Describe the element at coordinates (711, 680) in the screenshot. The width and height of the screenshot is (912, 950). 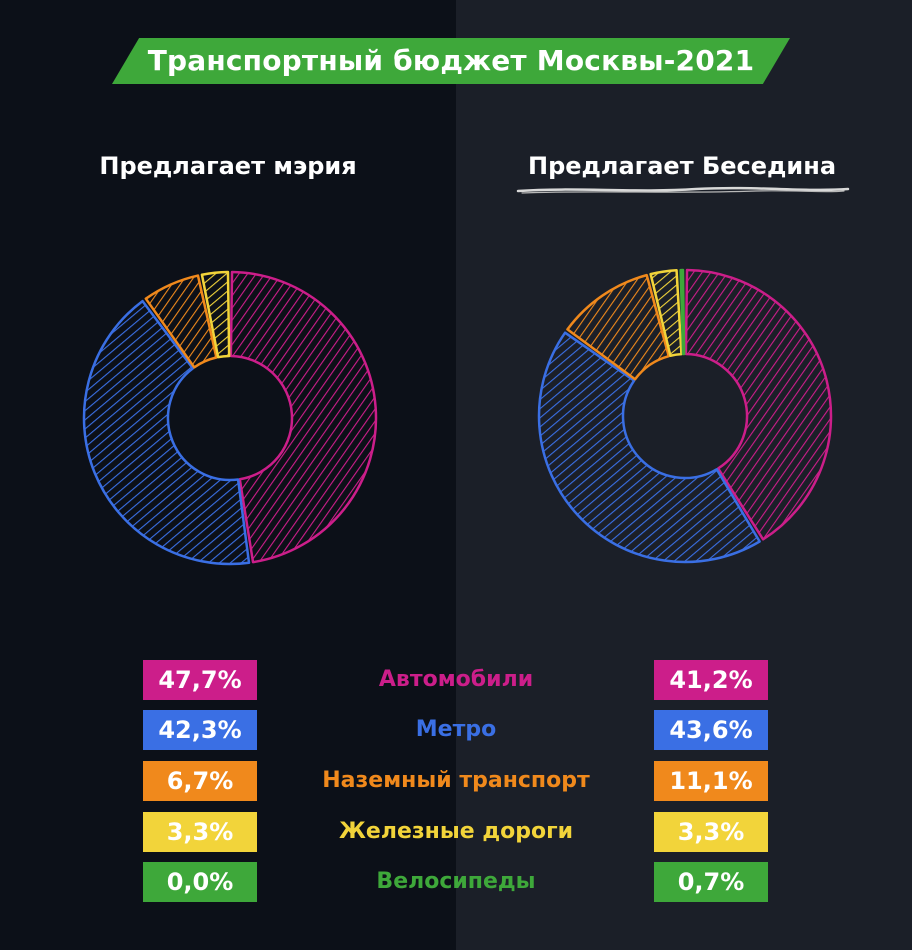
I see `besedina-value-automobiles: 41,2%` at that location.